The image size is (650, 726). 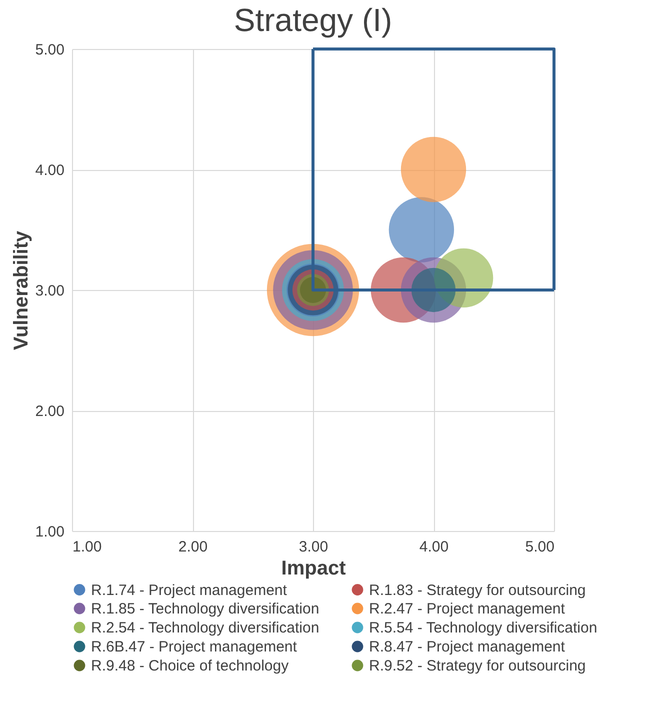 I want to click on y-tick-label: 4.00, so click(x=49, y=170).